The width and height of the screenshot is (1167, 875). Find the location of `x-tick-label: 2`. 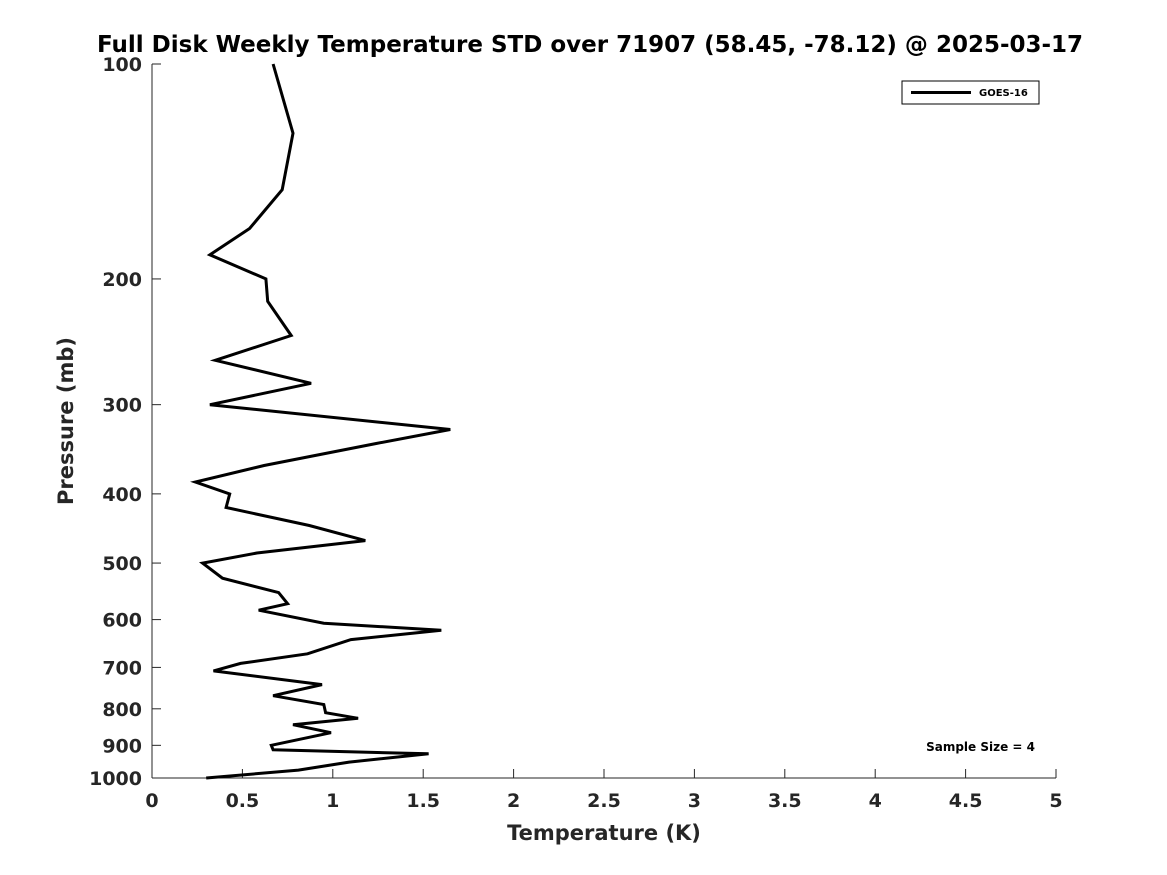

x-tick-label: 2 is located at coordinates (513, 801).